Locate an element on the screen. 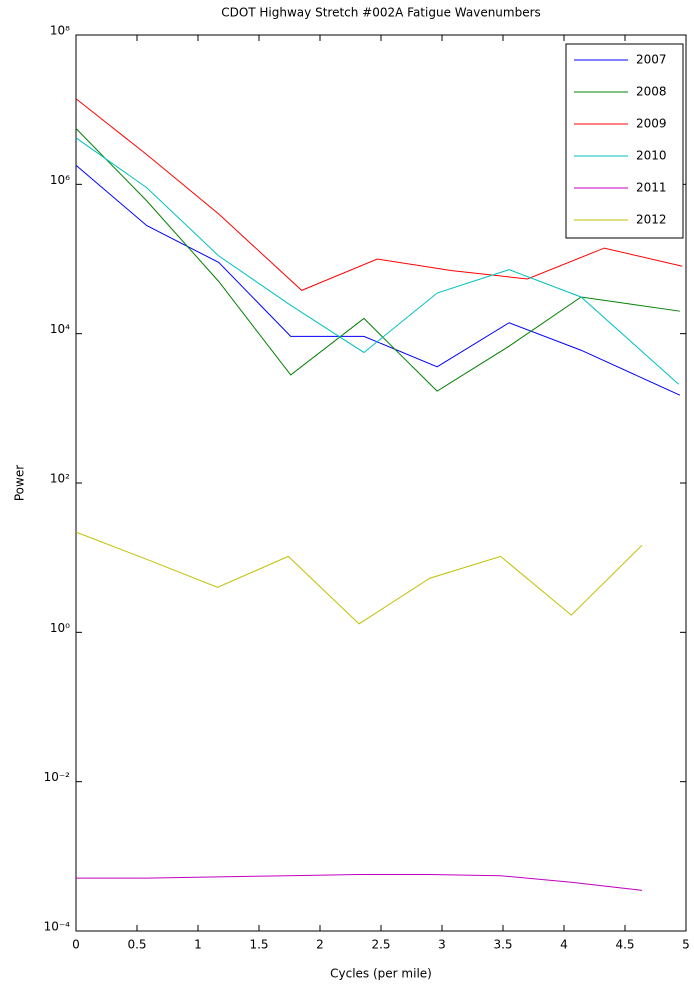  x-tick-label: 0.5 is located at coordinates (136, 945).